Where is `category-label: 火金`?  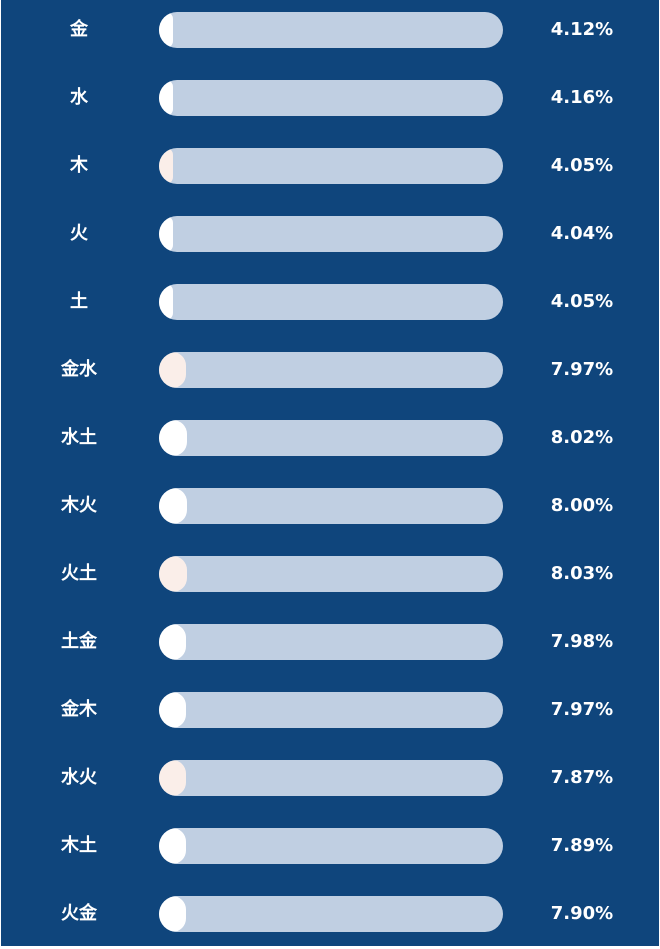 category-label: 火金 is located at coordinates (79, 913).